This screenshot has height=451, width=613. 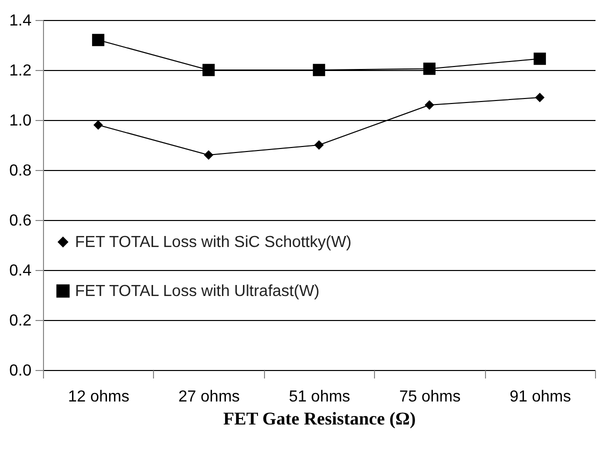 What do you see at coordinates (319, 418) in the screenshot?
I see `x-axis-title: FET Gate Resistance (Ω)` at bounding box center [319, 418].